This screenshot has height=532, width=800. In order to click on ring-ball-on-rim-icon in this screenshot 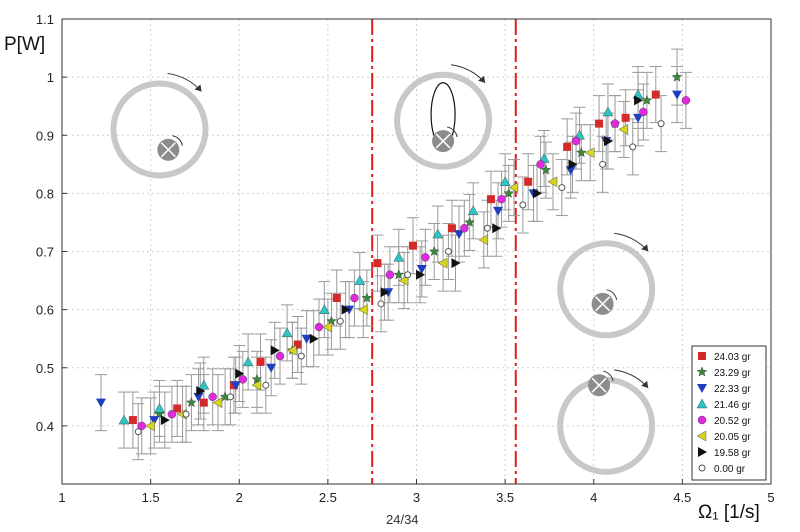, I will do `click(606, 422)`.